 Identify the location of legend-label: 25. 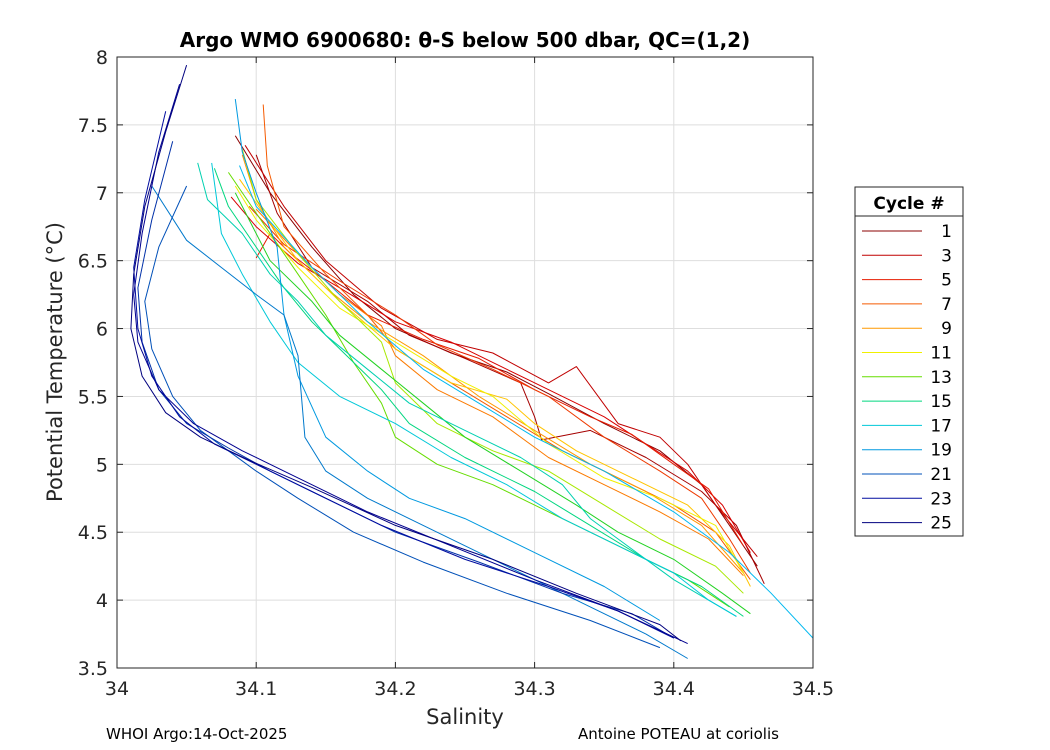
(941, 524).